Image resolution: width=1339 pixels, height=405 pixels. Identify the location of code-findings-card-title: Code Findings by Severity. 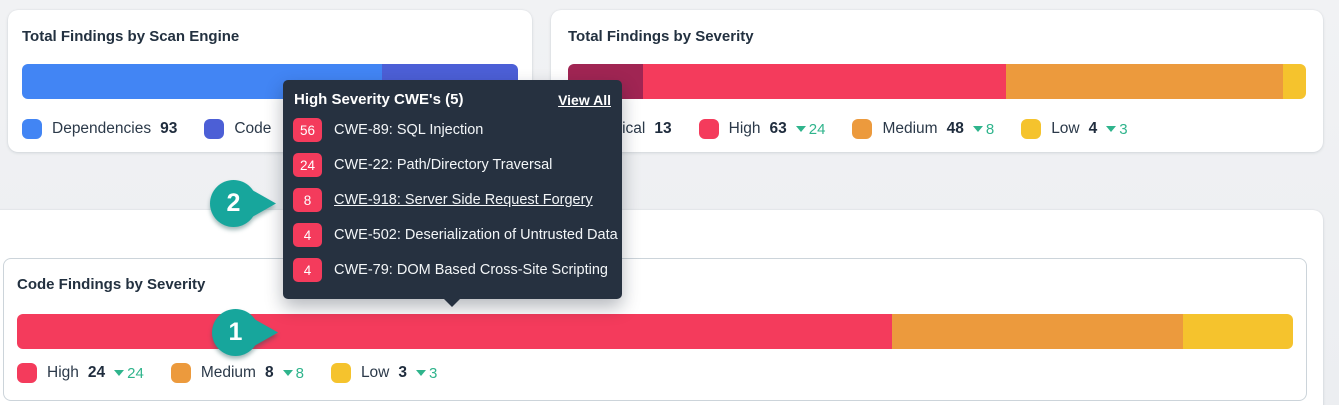
(111, 284).